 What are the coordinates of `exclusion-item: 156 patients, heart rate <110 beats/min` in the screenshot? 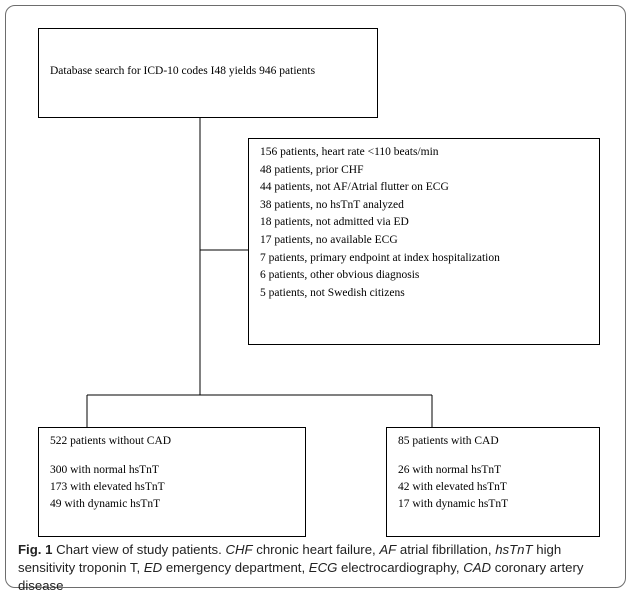 It's located at (349, 152).